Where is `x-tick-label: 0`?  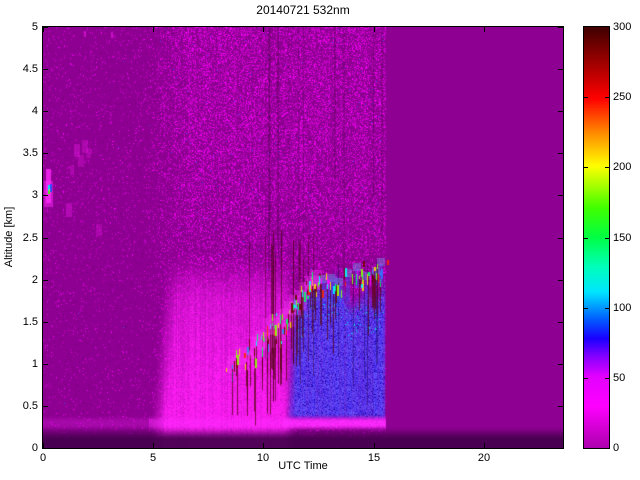 x-tick-label: 0 is located at coordinates (43, 458).